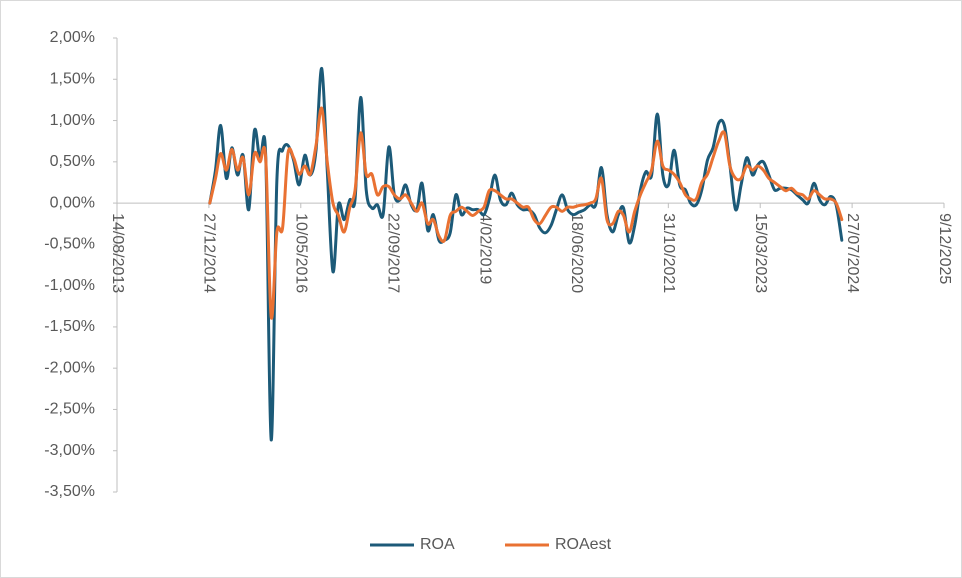  Describe the element at coordinates (209, 253) in the screenshot. I see `x-tick-label: 27/12/2014` at that location.